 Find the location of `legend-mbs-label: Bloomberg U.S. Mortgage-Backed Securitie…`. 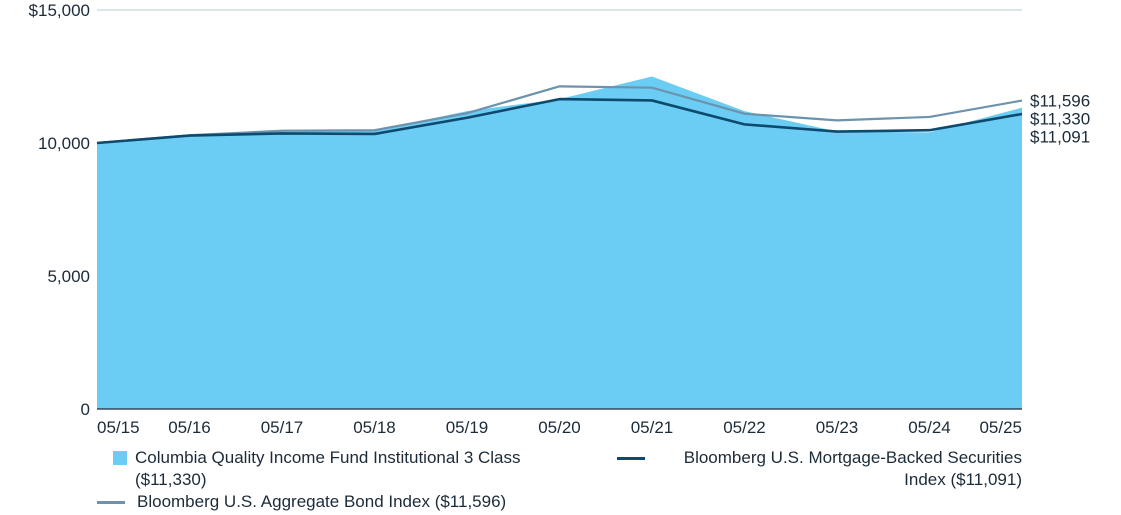

legend-mbs-label: Bloomberg U.S. Mortgage-Backed Securitie… is located at coordinates (852, 468).